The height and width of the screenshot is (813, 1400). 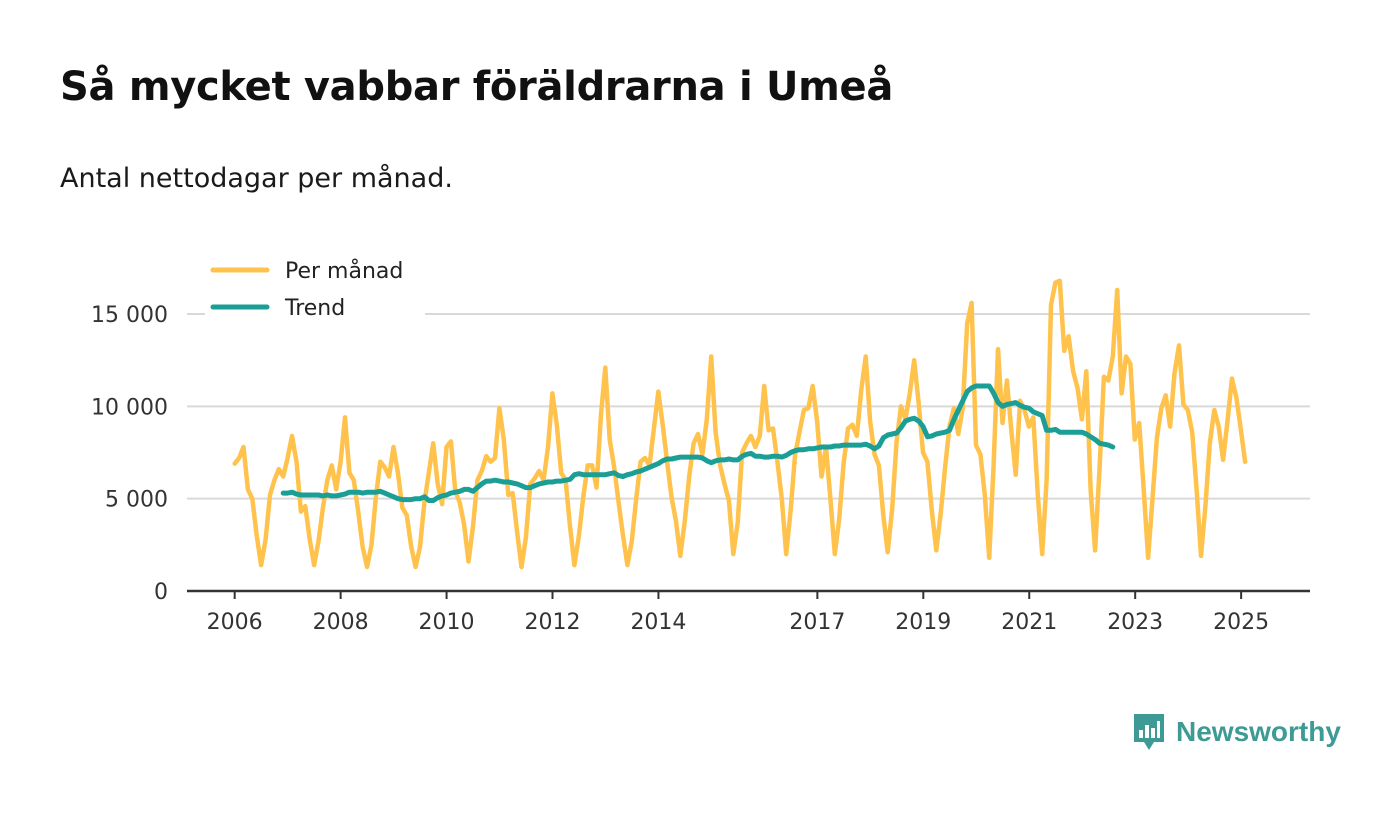 I want to click on x-tick-label: 2023, so click(x=1135, y=622).